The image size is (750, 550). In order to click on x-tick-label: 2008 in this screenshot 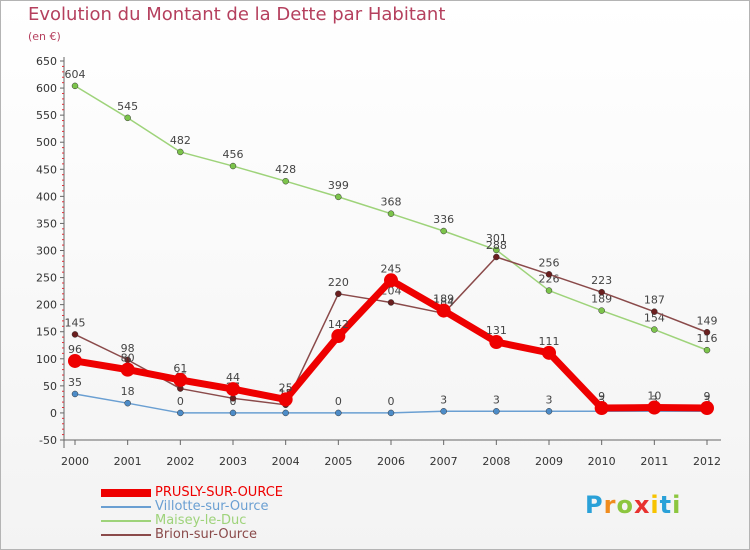, I will do `click(496, 461)`.